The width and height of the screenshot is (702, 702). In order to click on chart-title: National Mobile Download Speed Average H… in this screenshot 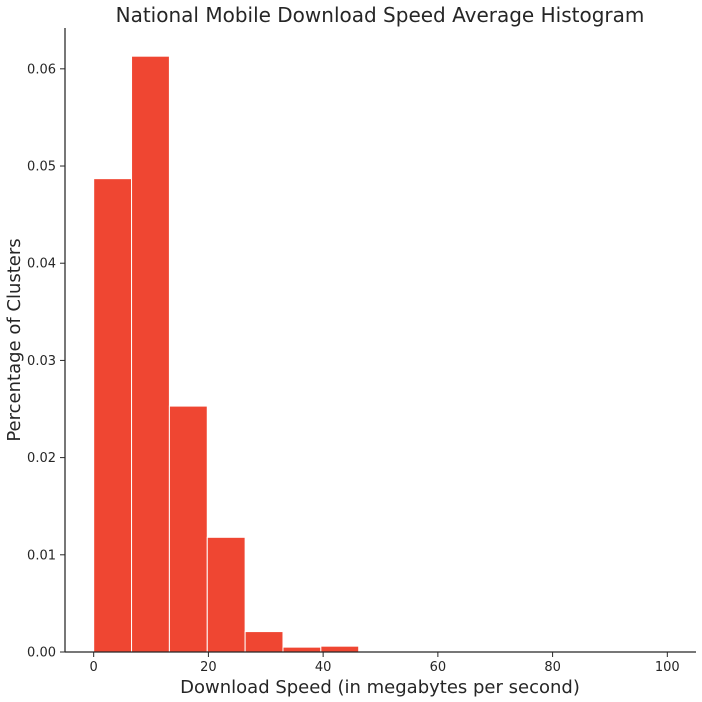, I will do `click(380, 15)`.